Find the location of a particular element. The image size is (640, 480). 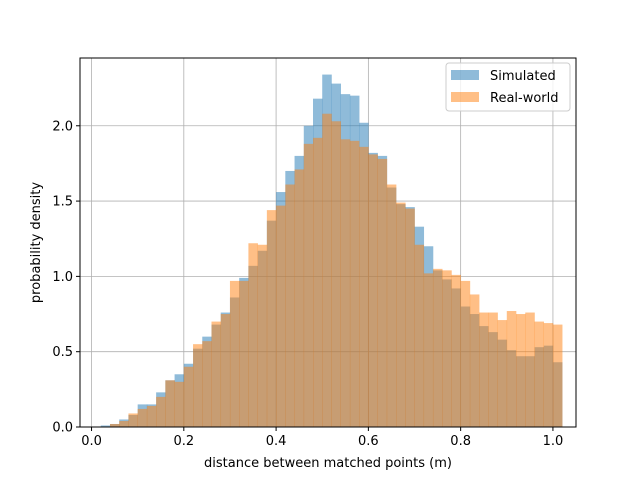

x-tick-label: 0.0 is located at coordinates (91, 441).